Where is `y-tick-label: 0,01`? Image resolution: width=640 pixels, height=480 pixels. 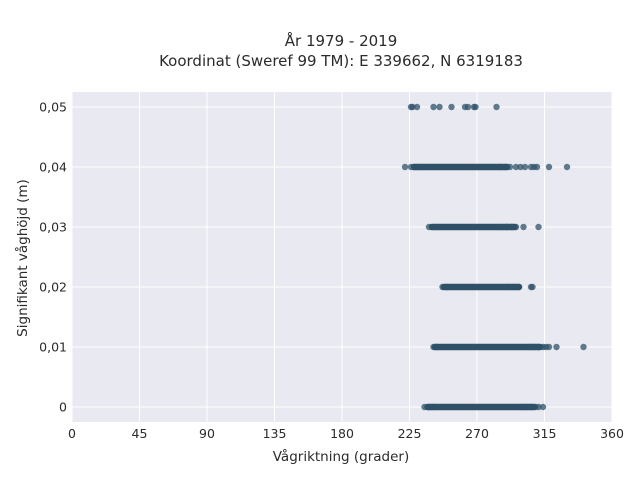
y-tick-label: 0,01 is located at coordinates (53, 347).